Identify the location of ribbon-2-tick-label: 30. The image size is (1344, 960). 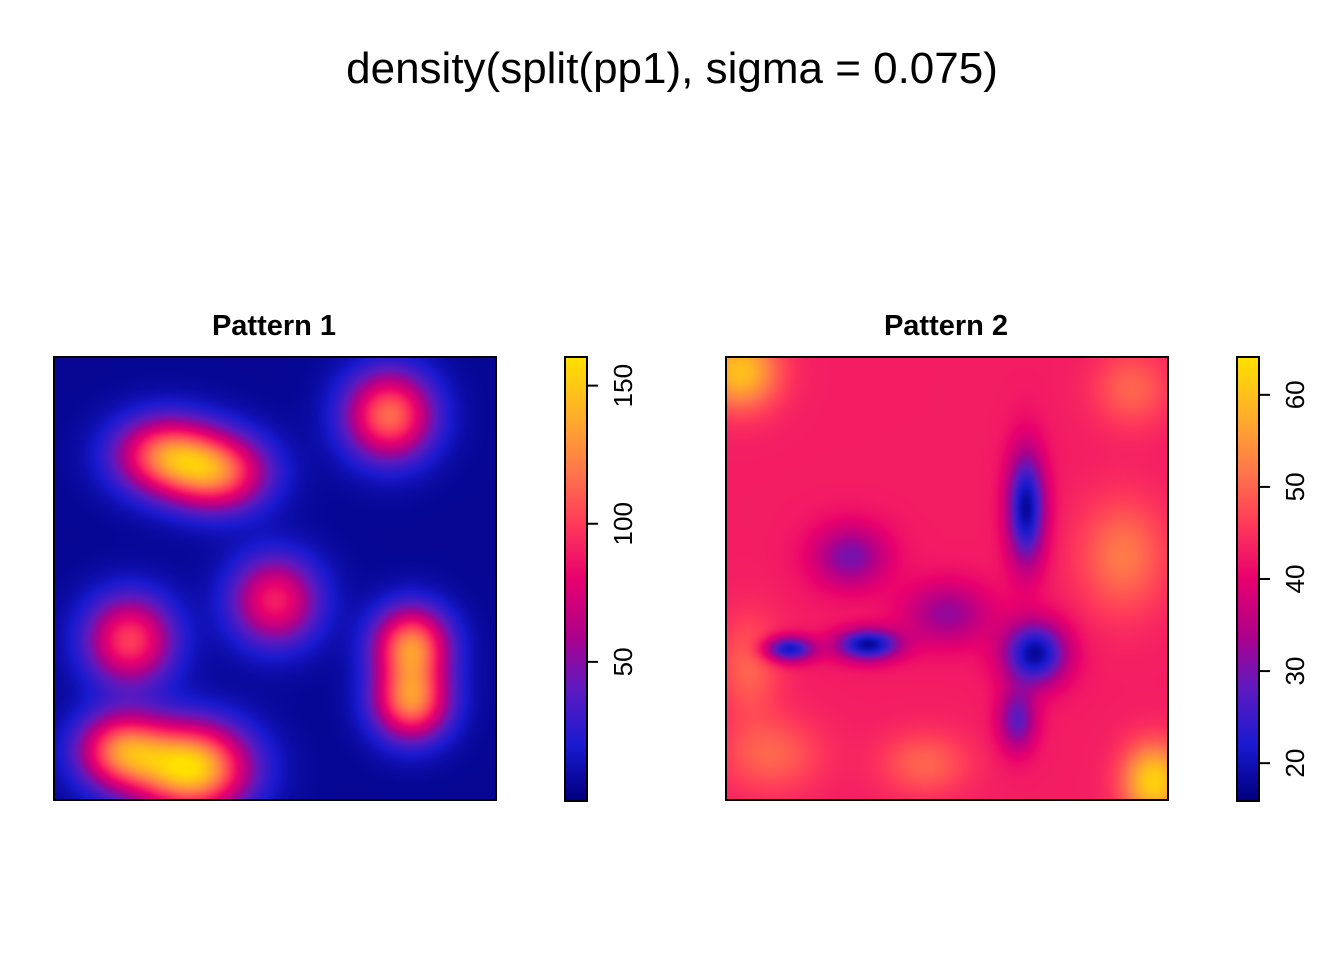
(1295, 671).